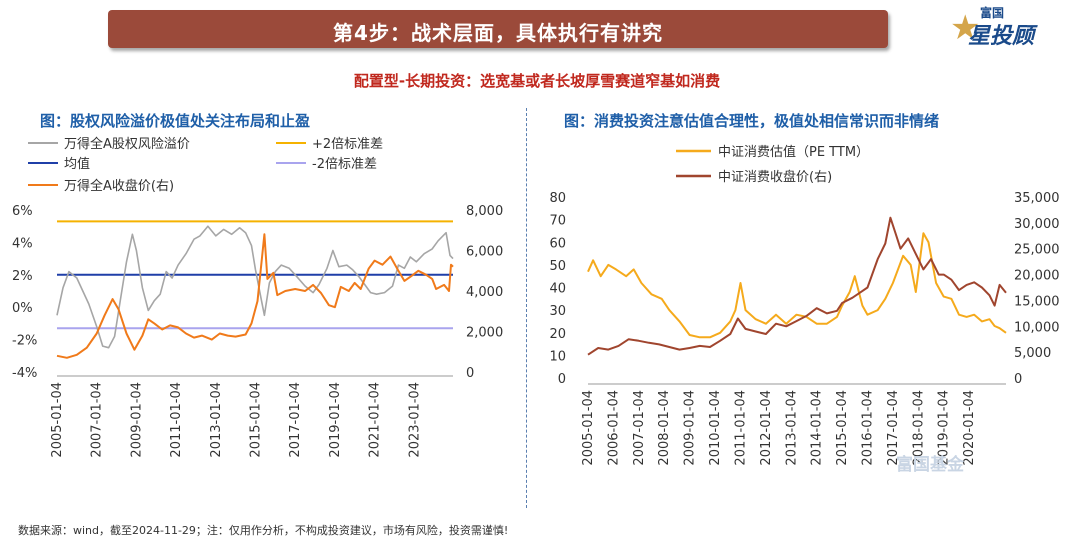 This screenshot has height=545, width=1074. Describe the element at coordinates (22, 276) in the screenshot. I see `y-left-tick-2: 2%` at that location.